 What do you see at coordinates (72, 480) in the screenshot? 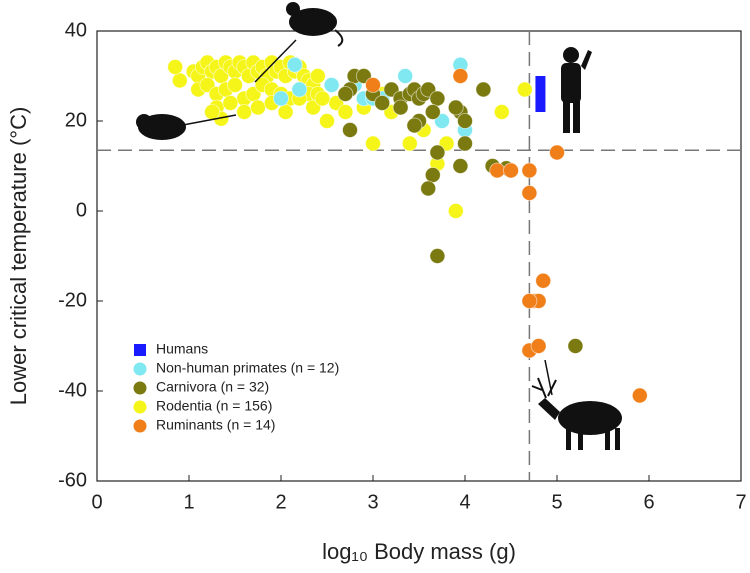
I see `y-tick-label: -60` at bounding box center [72, 480].